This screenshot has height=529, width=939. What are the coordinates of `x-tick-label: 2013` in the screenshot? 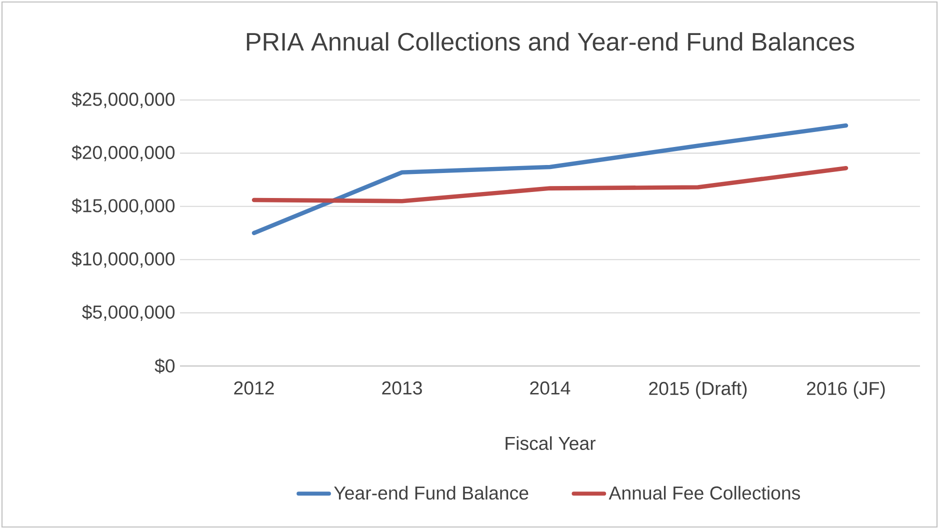 It's located at (402, 388).